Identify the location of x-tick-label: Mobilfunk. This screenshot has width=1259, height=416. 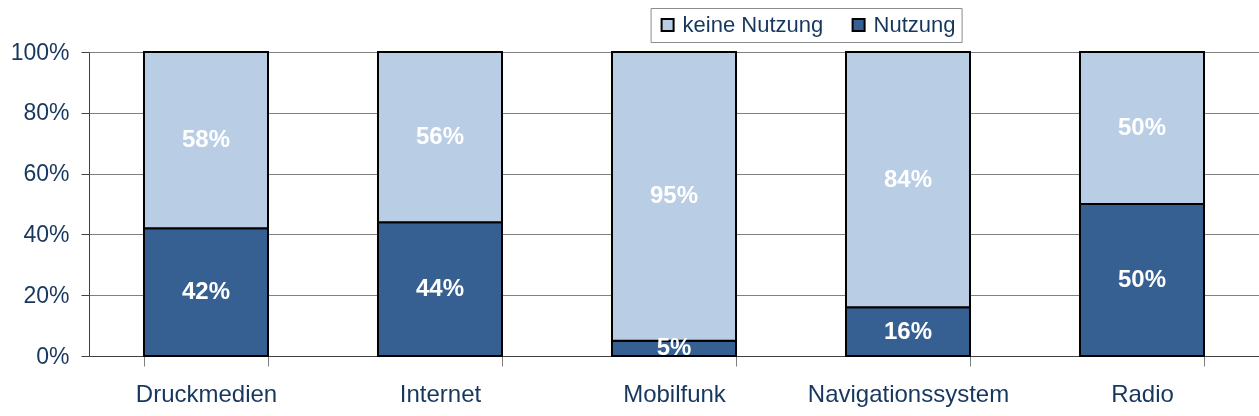
(675, 393).